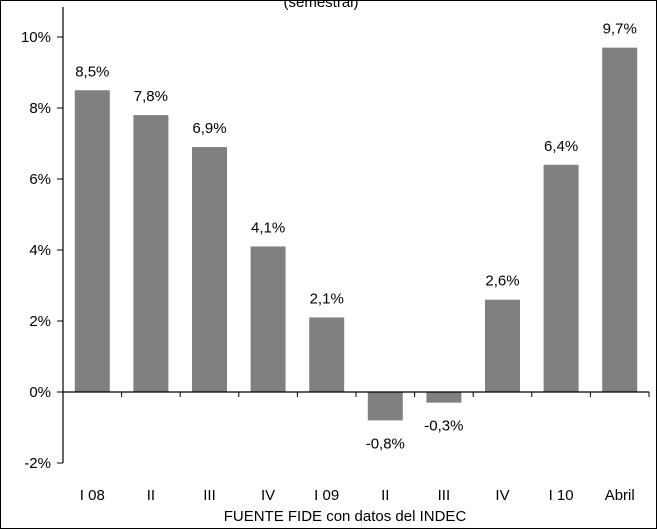 The height and width of the screenshot is (529, 657). Describe the element at coordinates (40, 321) in the screenshot. I see `y-tick-label: 2%` at that location.